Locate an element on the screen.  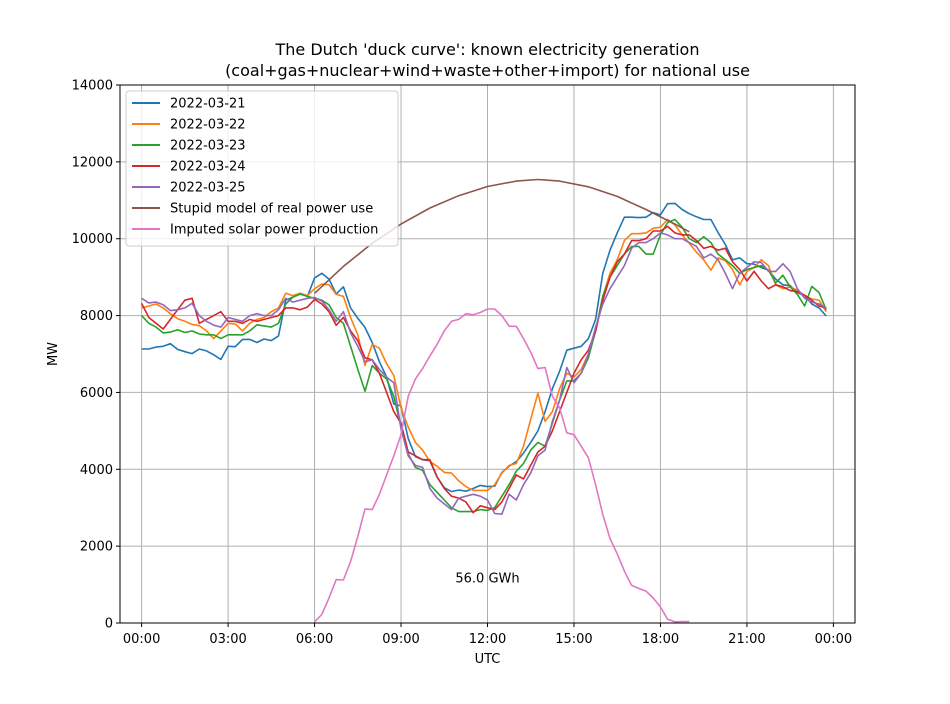
x-tick-label: 06:00 is located at coordinates (314, 639).